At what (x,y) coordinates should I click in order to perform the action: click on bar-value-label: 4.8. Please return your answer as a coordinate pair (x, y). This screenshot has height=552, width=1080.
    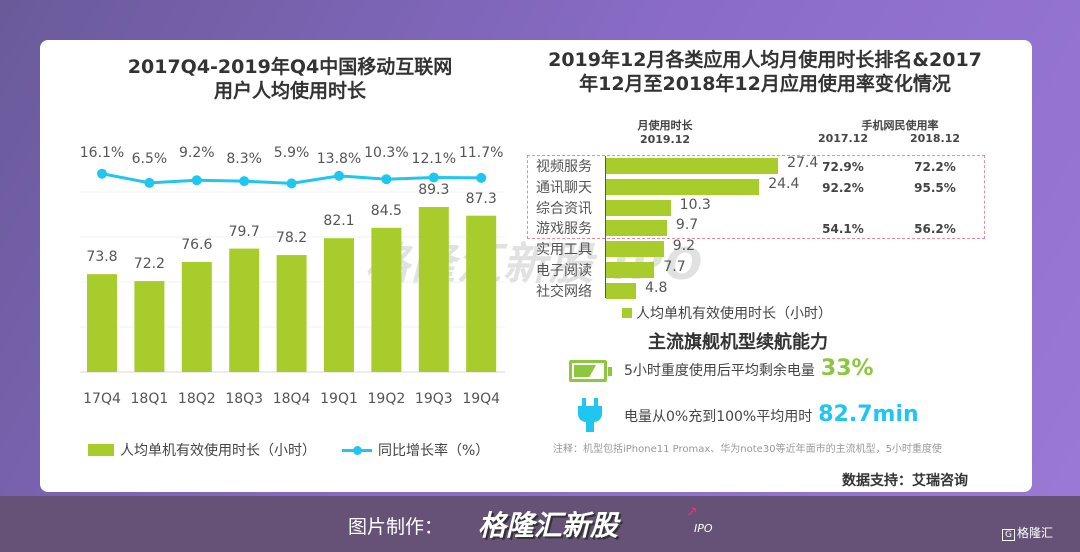
    Looking at the image, I should click on (656, 287).